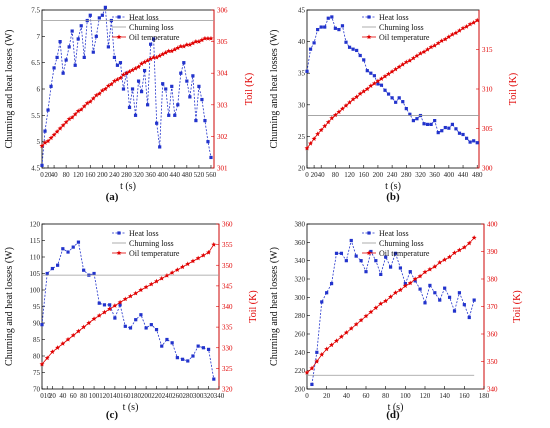 The width and height of the screenshot is (550, 428). What do you see at coordinates (162, 175) in the screenshot?
I see `x-tick-label: 400` at bounding box center [162, 175].